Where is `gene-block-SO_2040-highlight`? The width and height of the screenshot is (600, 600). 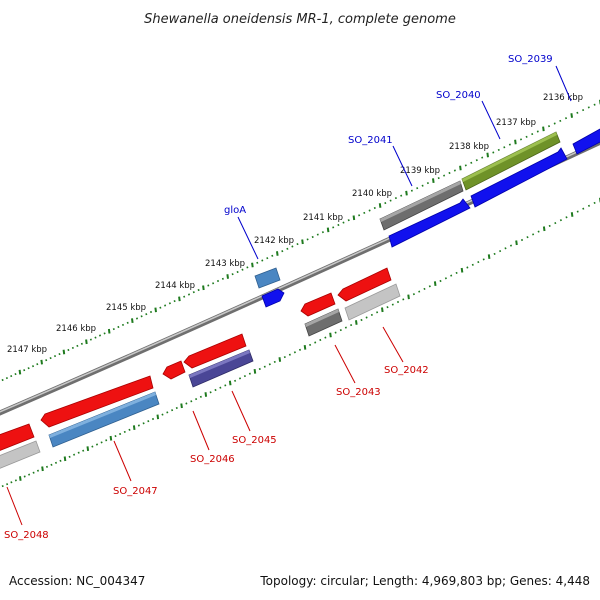
gene-block-SO_2040-highlight is located at coordinates (509, 157).